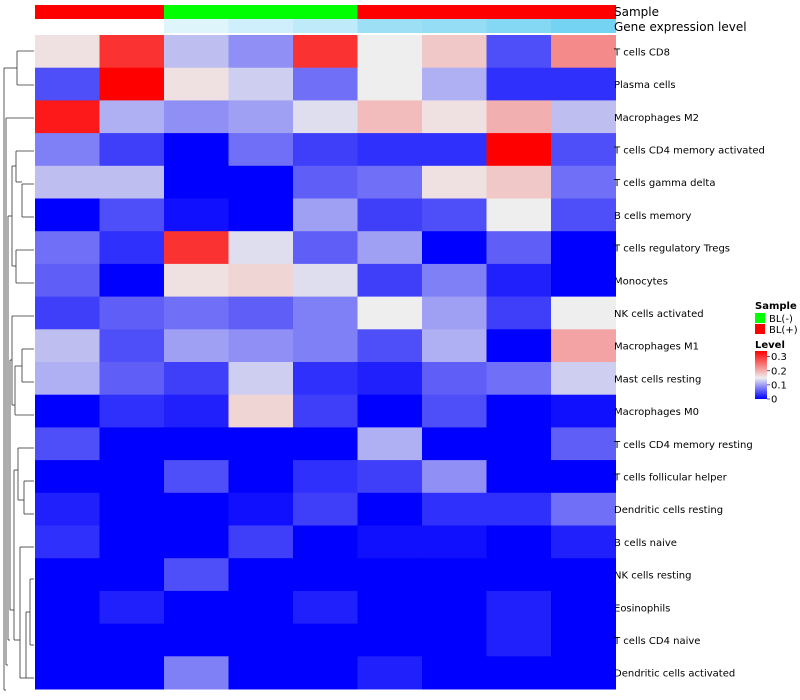 The width and height of the screenshot is (800, 700). Describe the element at coordinates (783, 330) in the screenshot. I see `legend-label-bl-pos: BL(+)` at that location.